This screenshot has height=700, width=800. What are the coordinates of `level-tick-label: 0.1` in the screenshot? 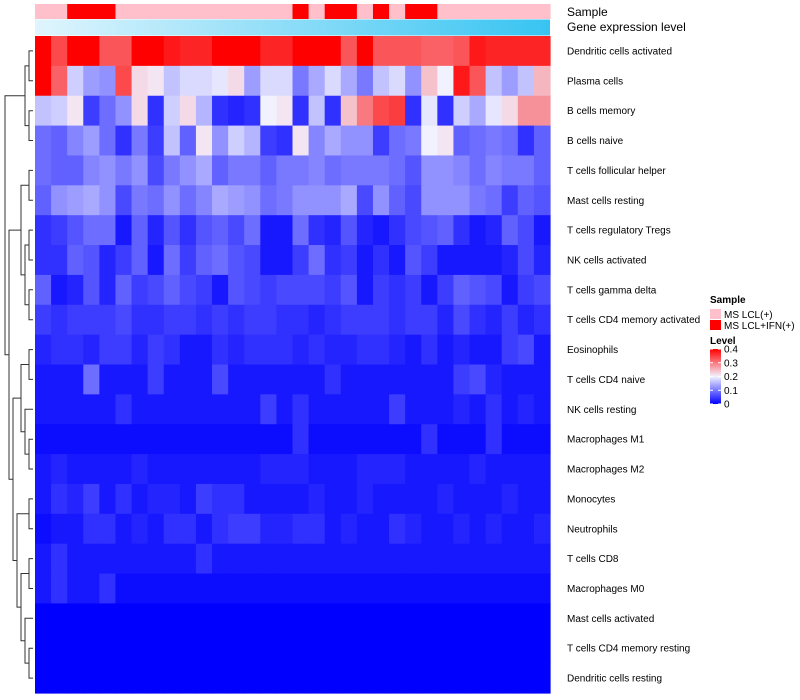 It's located at (731, 391).